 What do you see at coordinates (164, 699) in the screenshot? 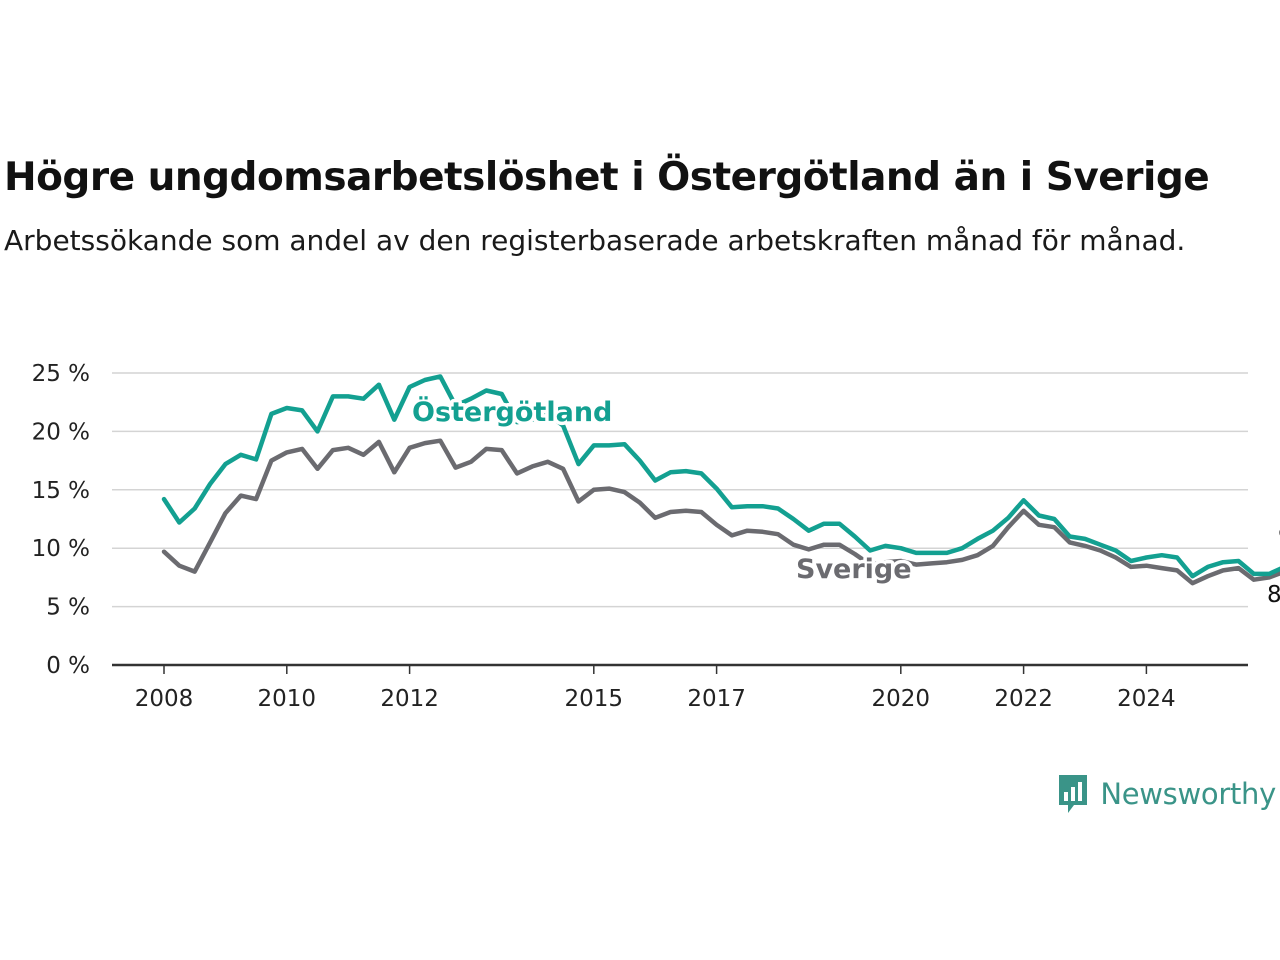
I see `x-tick-label: 2008` at bounding box center [164, 699].